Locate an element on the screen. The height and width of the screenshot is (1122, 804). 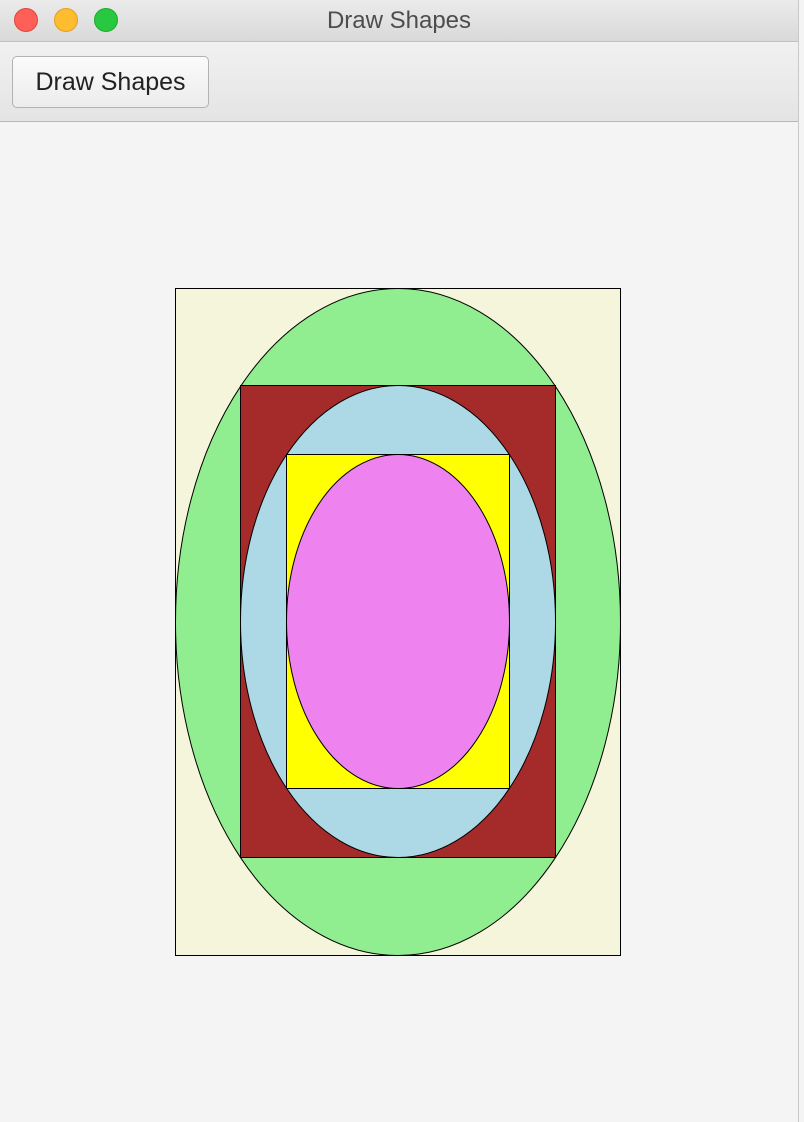
draw-shapes-button: Draw Shapes is located at coordinates (110, 82).